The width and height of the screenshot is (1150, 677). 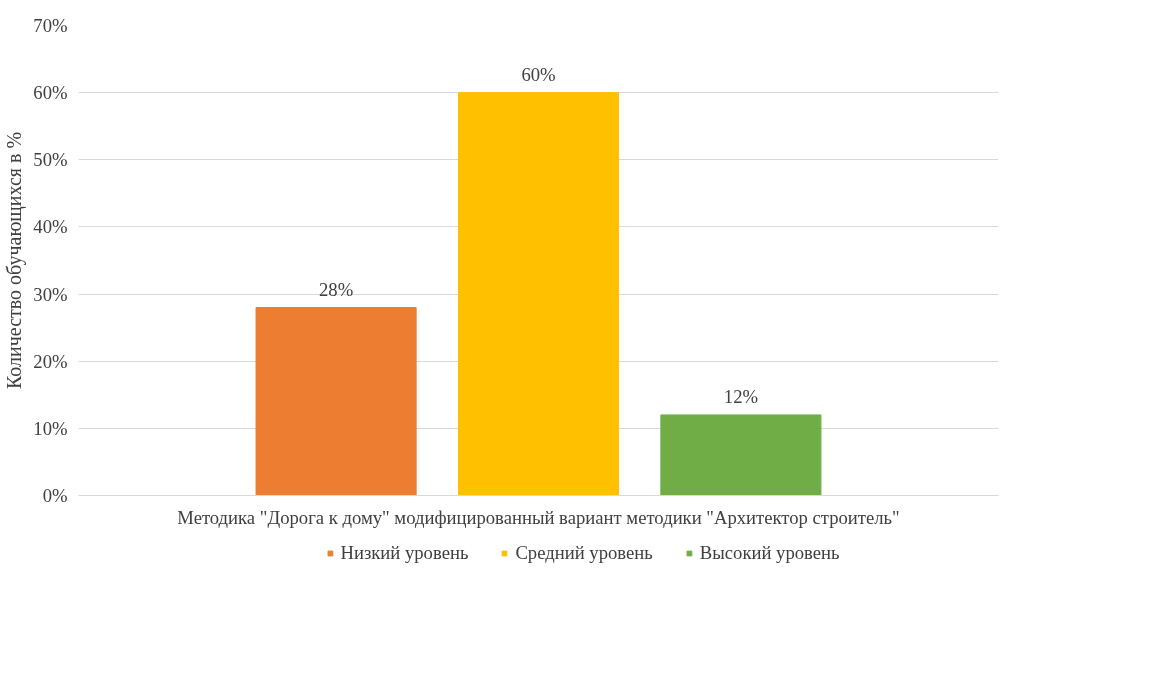 What do you see at coordinates (50, 361) in the screenshot?
I see `y-tick-label: 20%` at bounding box center [50, 361].